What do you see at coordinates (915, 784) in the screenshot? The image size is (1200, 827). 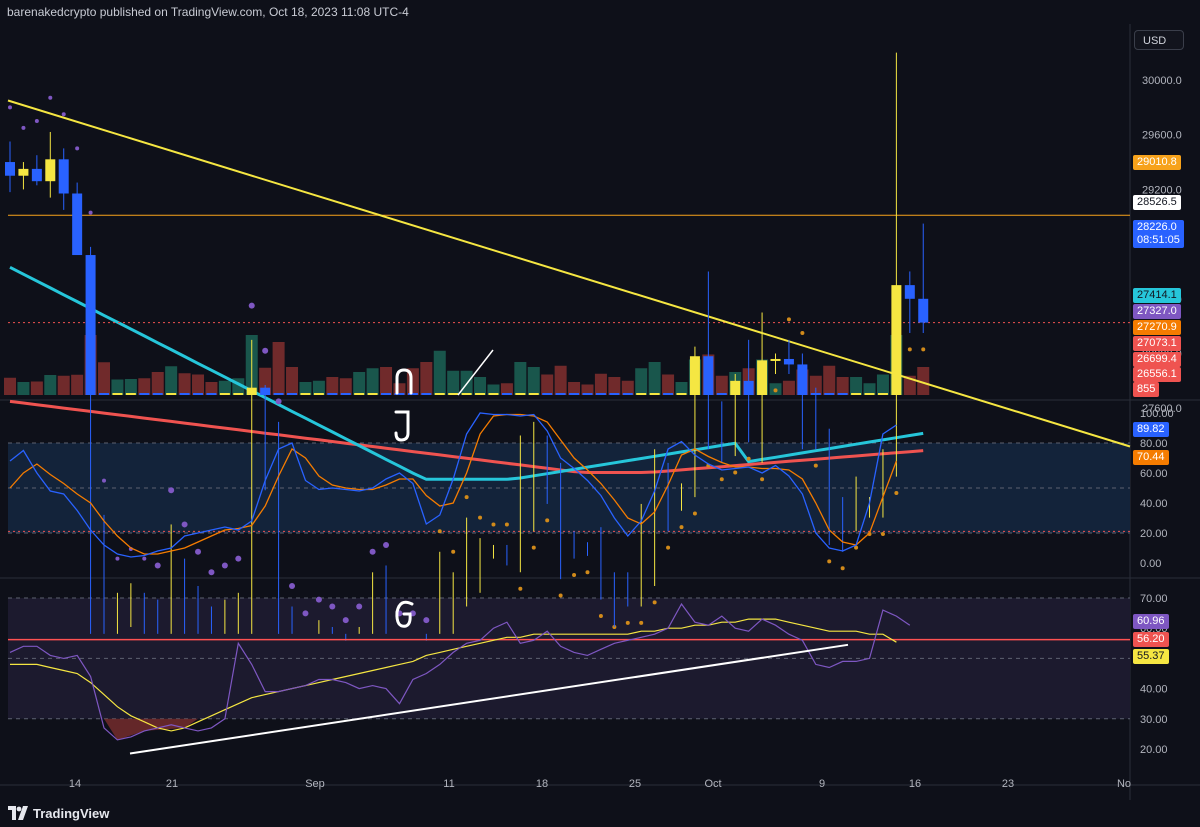 I see `time-tick-label: 16` at bounding box center [915, 784].